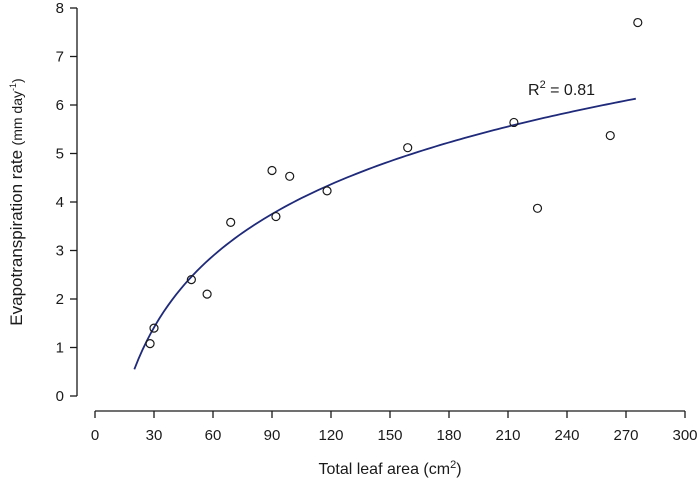 The height and width of the screenshot is (483, 699). I want to click on x-axis-title: Total leaf area (cm2), so click(389, 468).